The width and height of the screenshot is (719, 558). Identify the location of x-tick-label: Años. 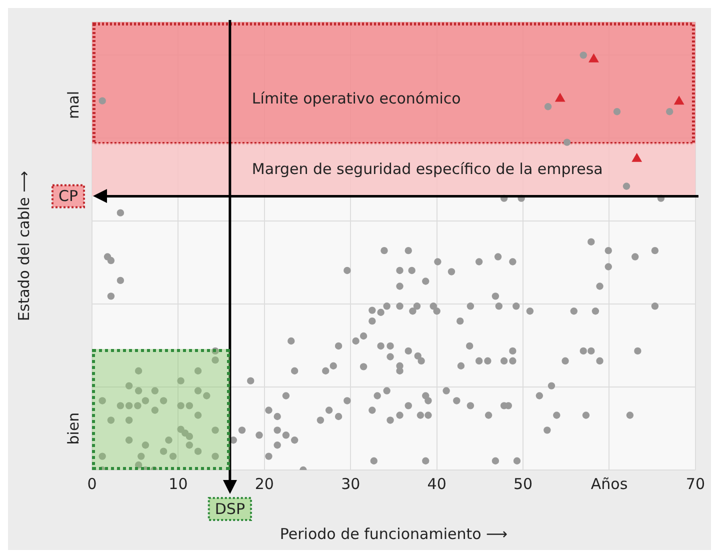
(609, 483).